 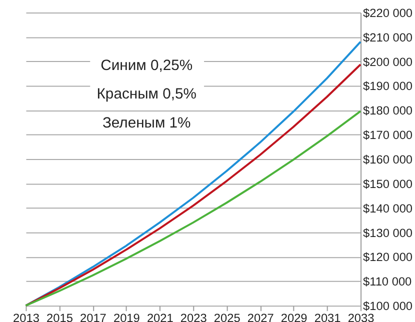 What do you see at coordinates (388, 208) in the screenshot?
I see `y-tick-label: $140 000` at bounding box center [388, 208].